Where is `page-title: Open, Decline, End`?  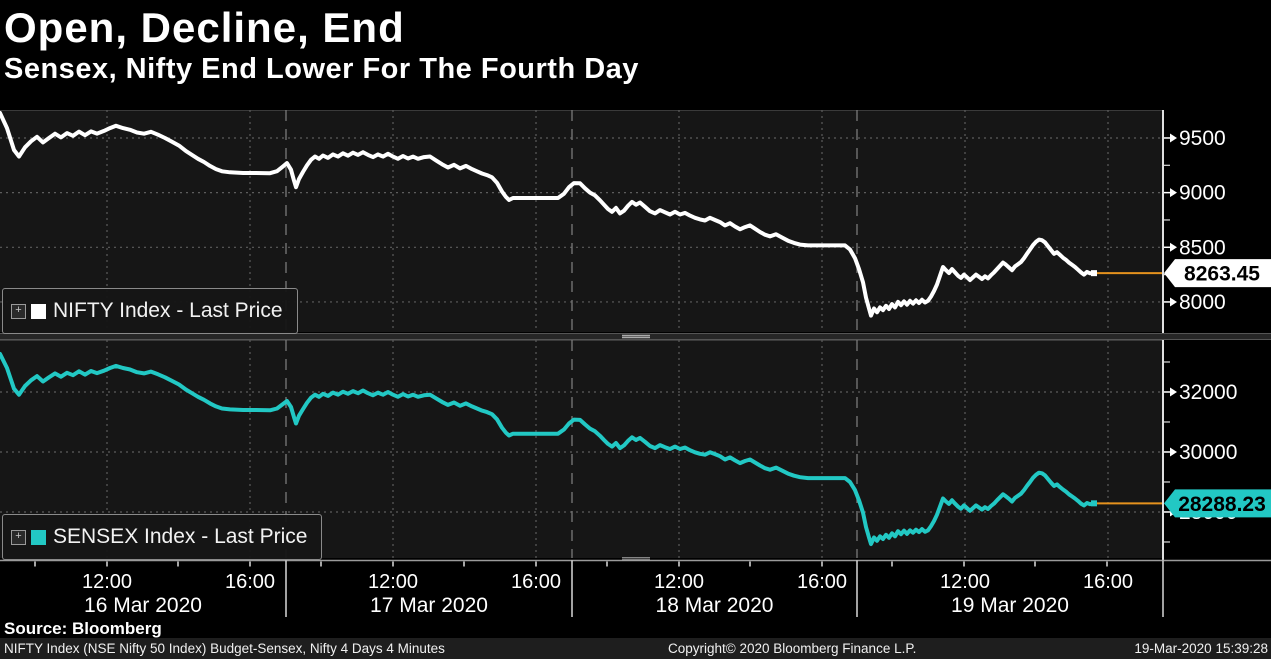 page-title: Open, Decline, End is located at coordinates (204, 27).